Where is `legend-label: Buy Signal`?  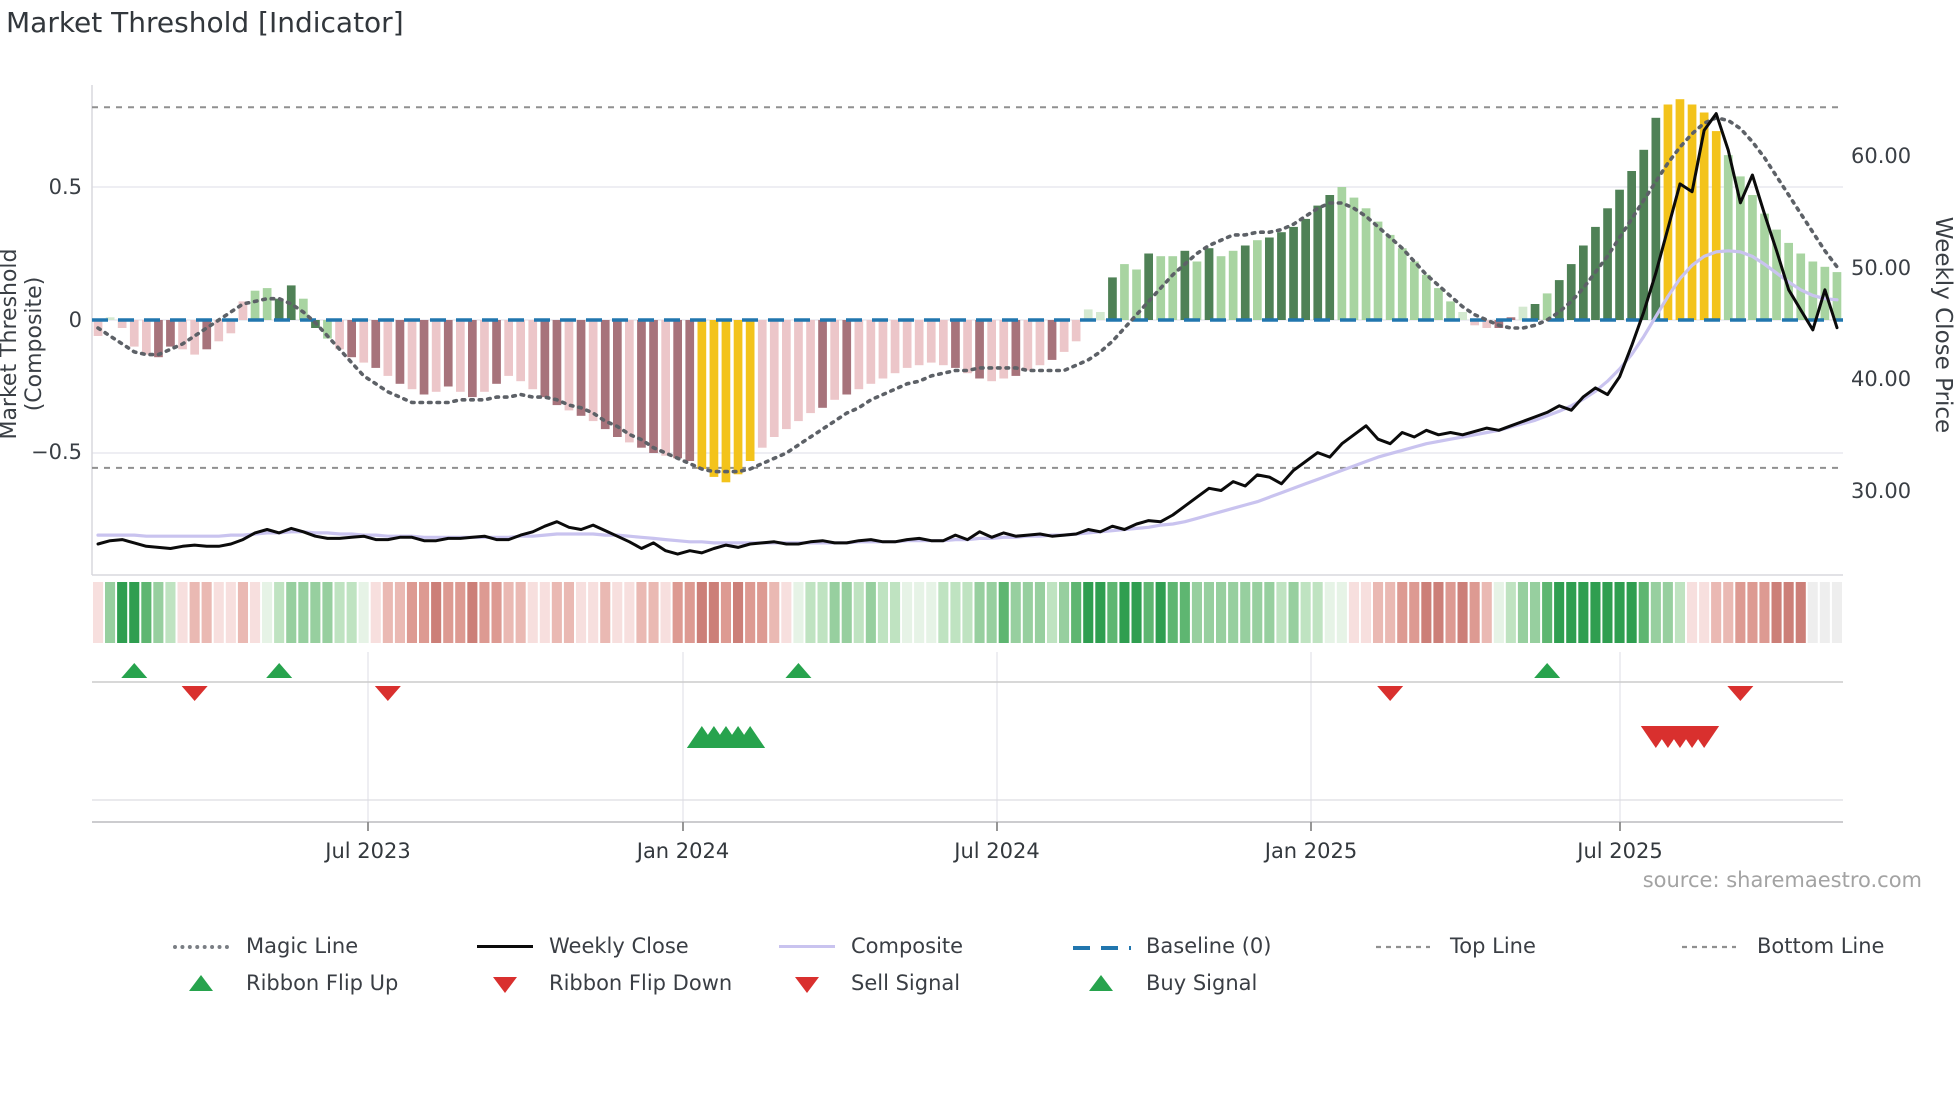
legend-label: Buy Signal is located at coordinates (1202, 983).